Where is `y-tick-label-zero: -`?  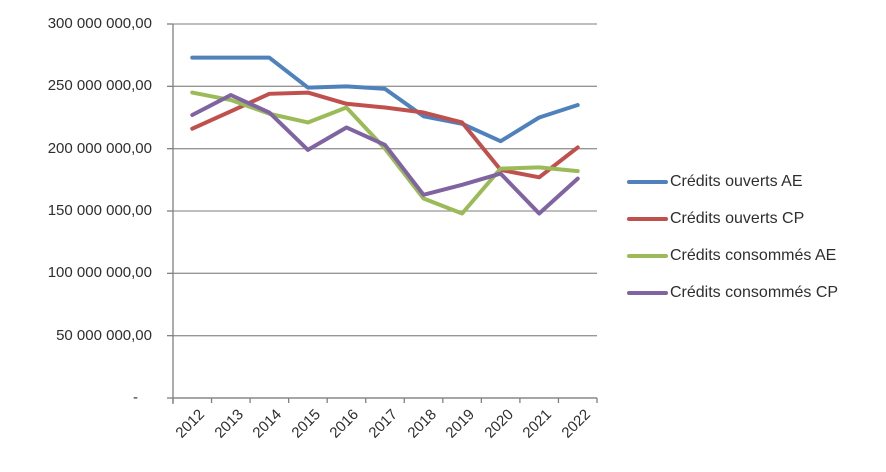 y-tick-label-zero: - is located at coordinates (135, 397).